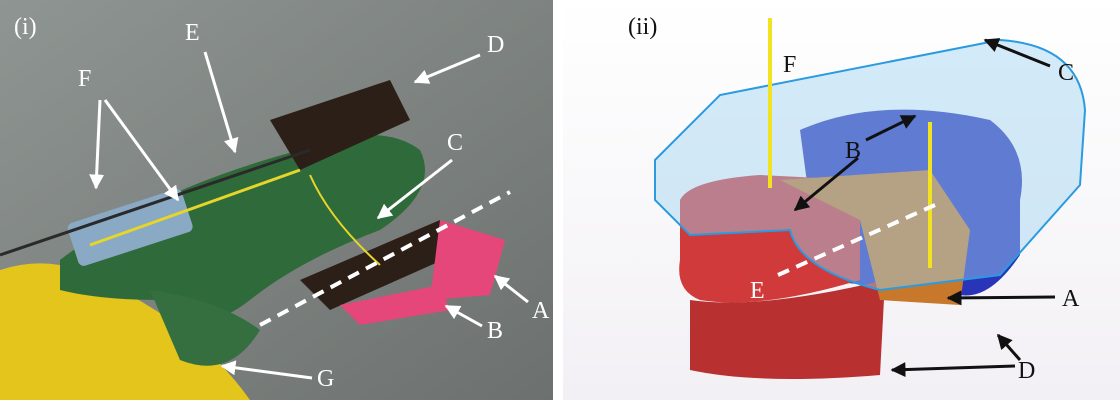 The height and width of the screenshot is (405, 1120). I want to click on thumb, so click(205, 328).